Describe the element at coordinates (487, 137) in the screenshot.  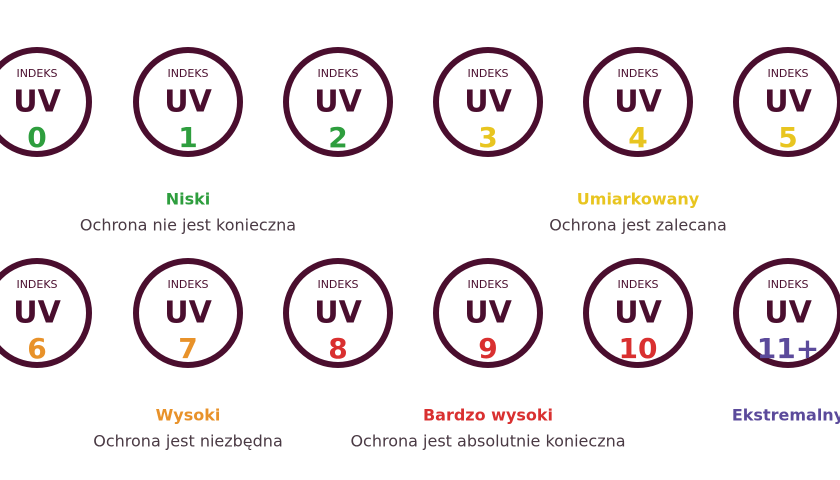
I see `uv-value: 3` at that location.